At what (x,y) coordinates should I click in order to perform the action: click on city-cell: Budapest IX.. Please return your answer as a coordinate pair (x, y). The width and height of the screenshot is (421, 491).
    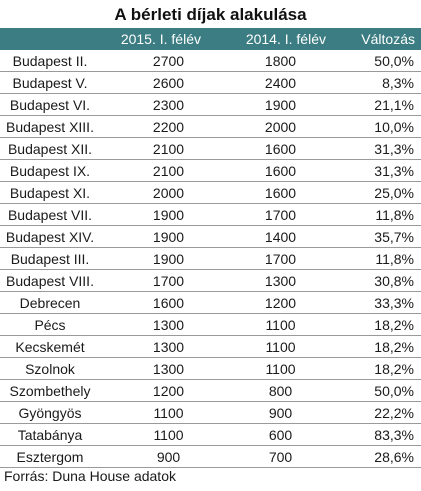
    Looking at the image, I should click on (50, 170).